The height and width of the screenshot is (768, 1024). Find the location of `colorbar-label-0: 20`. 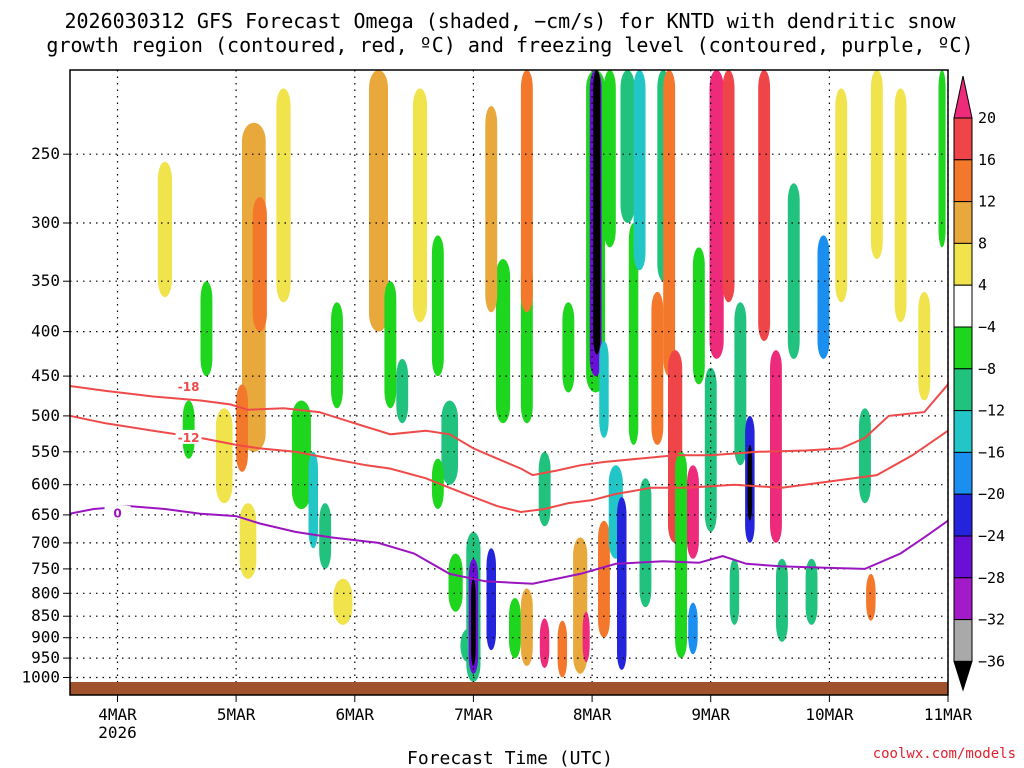

colorbar-label-0: 20 is located at coordinates (987, 118).